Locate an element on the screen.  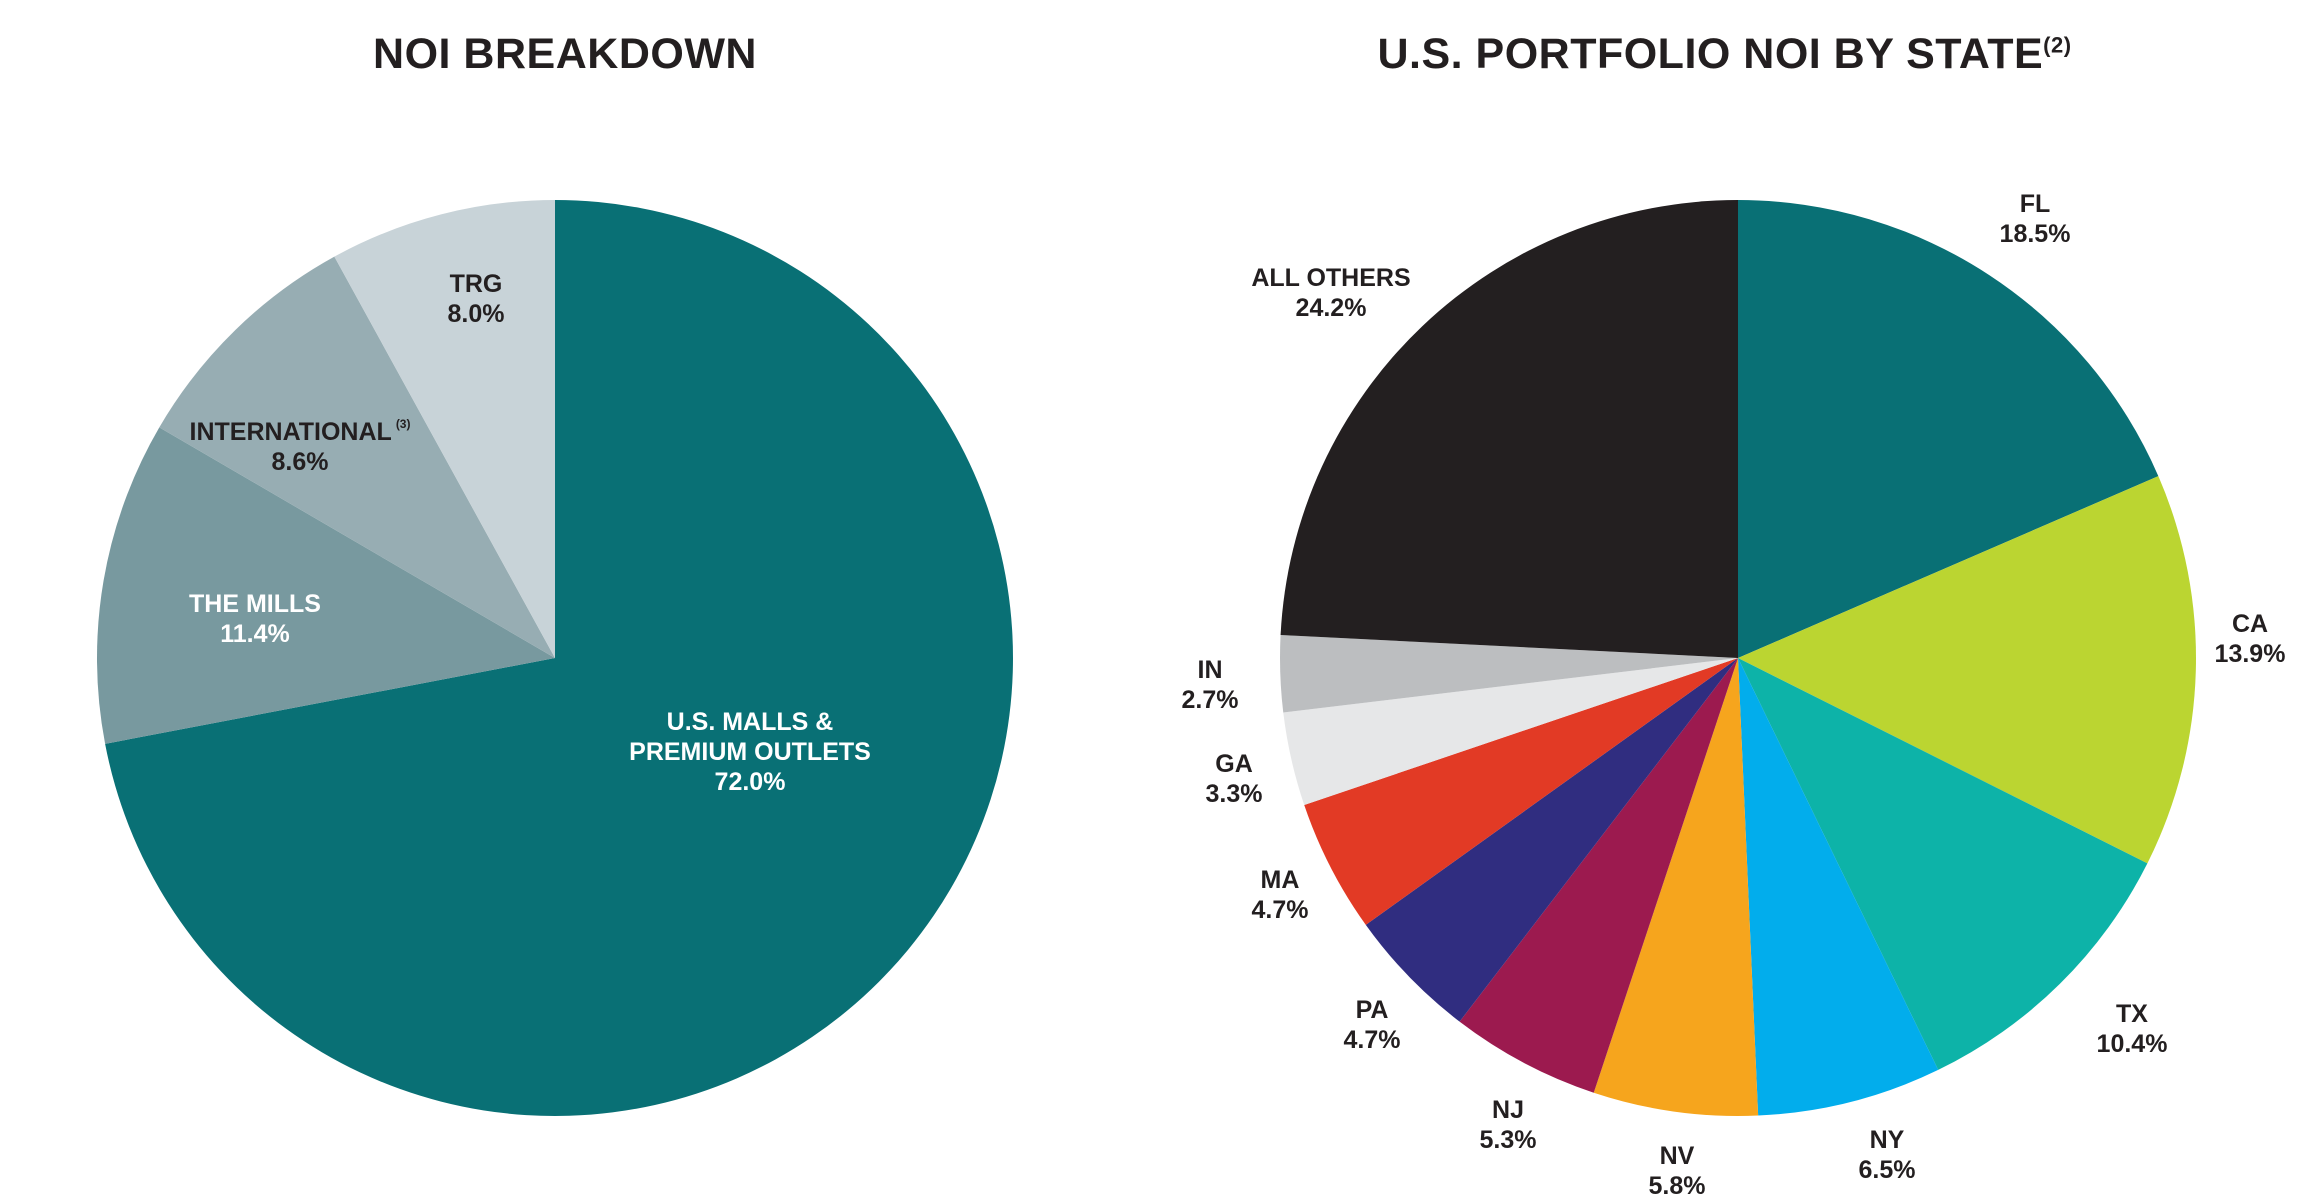
pie-slice-pa is located at coordinates (1551, 840).